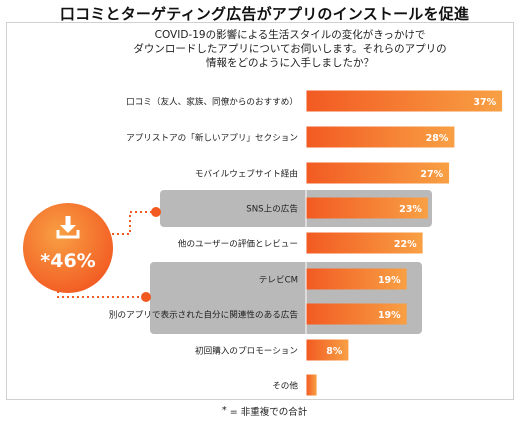 This screenshot has width=529, height=425. What do you see at coordinates (246, 174) in the screenshot?
I see `category-label: モバイルウェブサイト経由` at bounding box center [246, 174].